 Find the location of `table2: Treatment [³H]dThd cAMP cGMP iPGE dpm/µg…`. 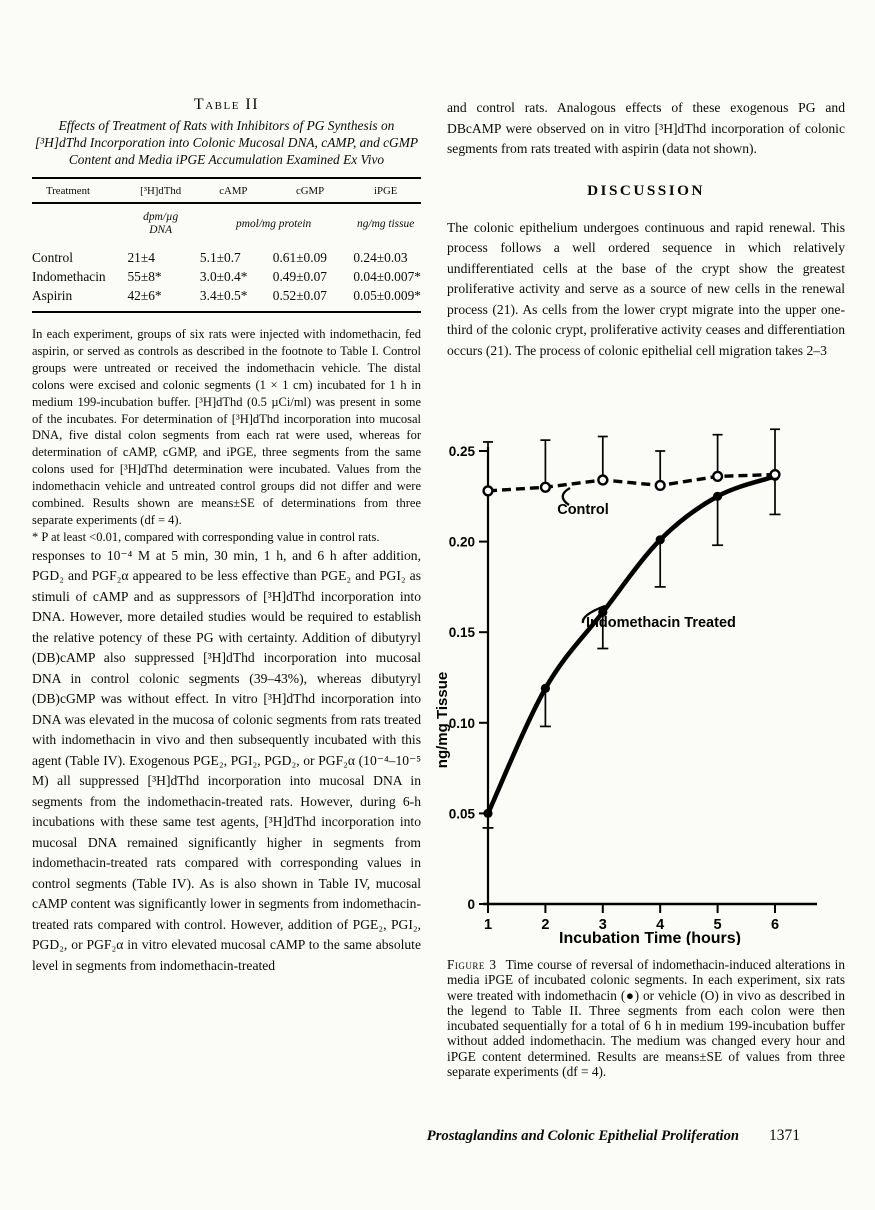

table2: Treatment [³H]dThd cAMP cGMP iPGE dpm/µg… is located at coordinates (226, 245).